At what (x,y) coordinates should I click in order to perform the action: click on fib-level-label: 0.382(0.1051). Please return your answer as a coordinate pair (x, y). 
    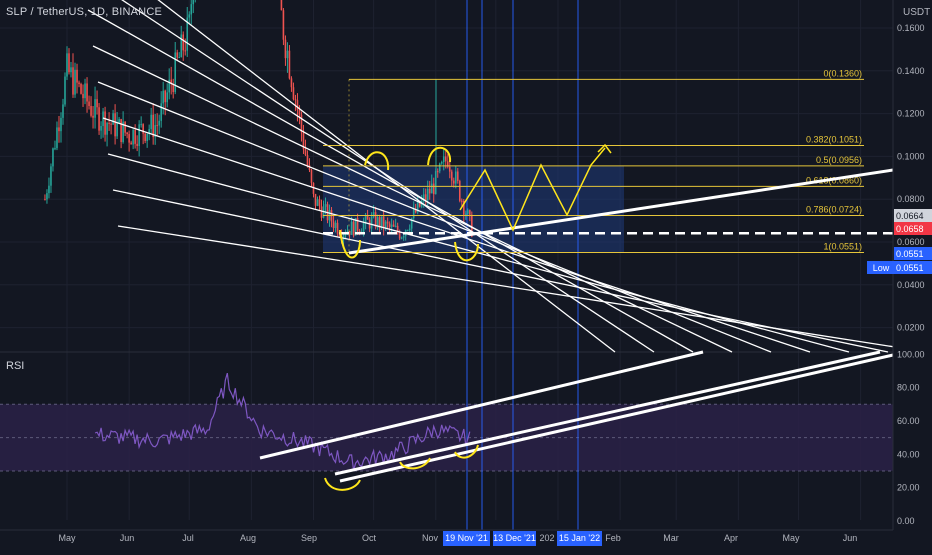
    Looking at the image, I should click on (834, 139).